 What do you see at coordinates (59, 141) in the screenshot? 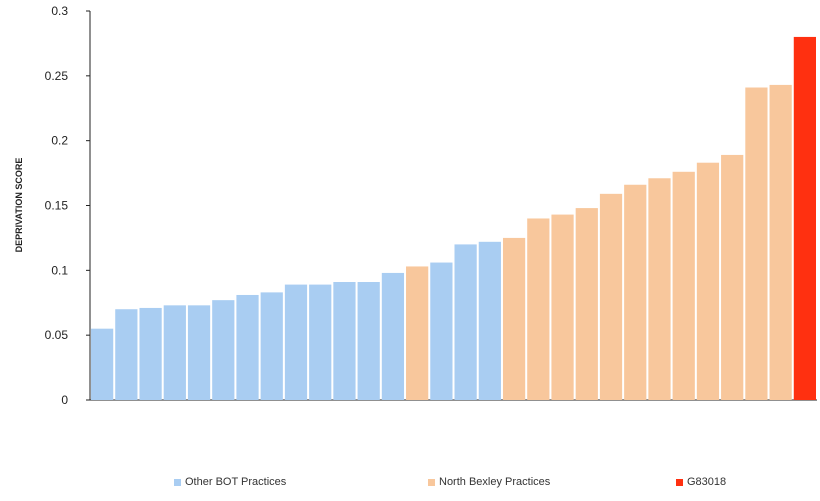
I see `y-tick-label: 0.2` at bounding box center [59, 141].